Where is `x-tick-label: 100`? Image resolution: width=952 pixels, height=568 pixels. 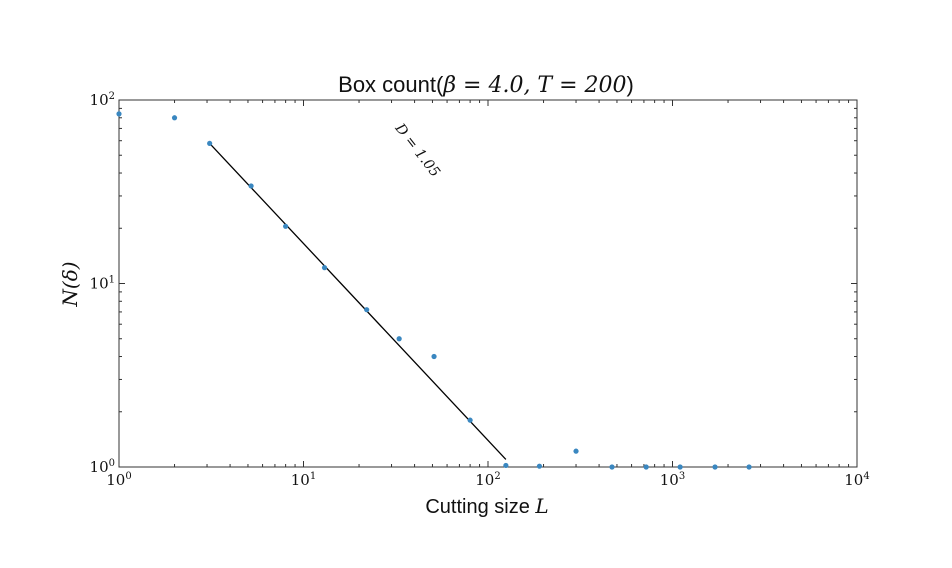
x-tick-label: 100 is located at coordinates (118, 480).